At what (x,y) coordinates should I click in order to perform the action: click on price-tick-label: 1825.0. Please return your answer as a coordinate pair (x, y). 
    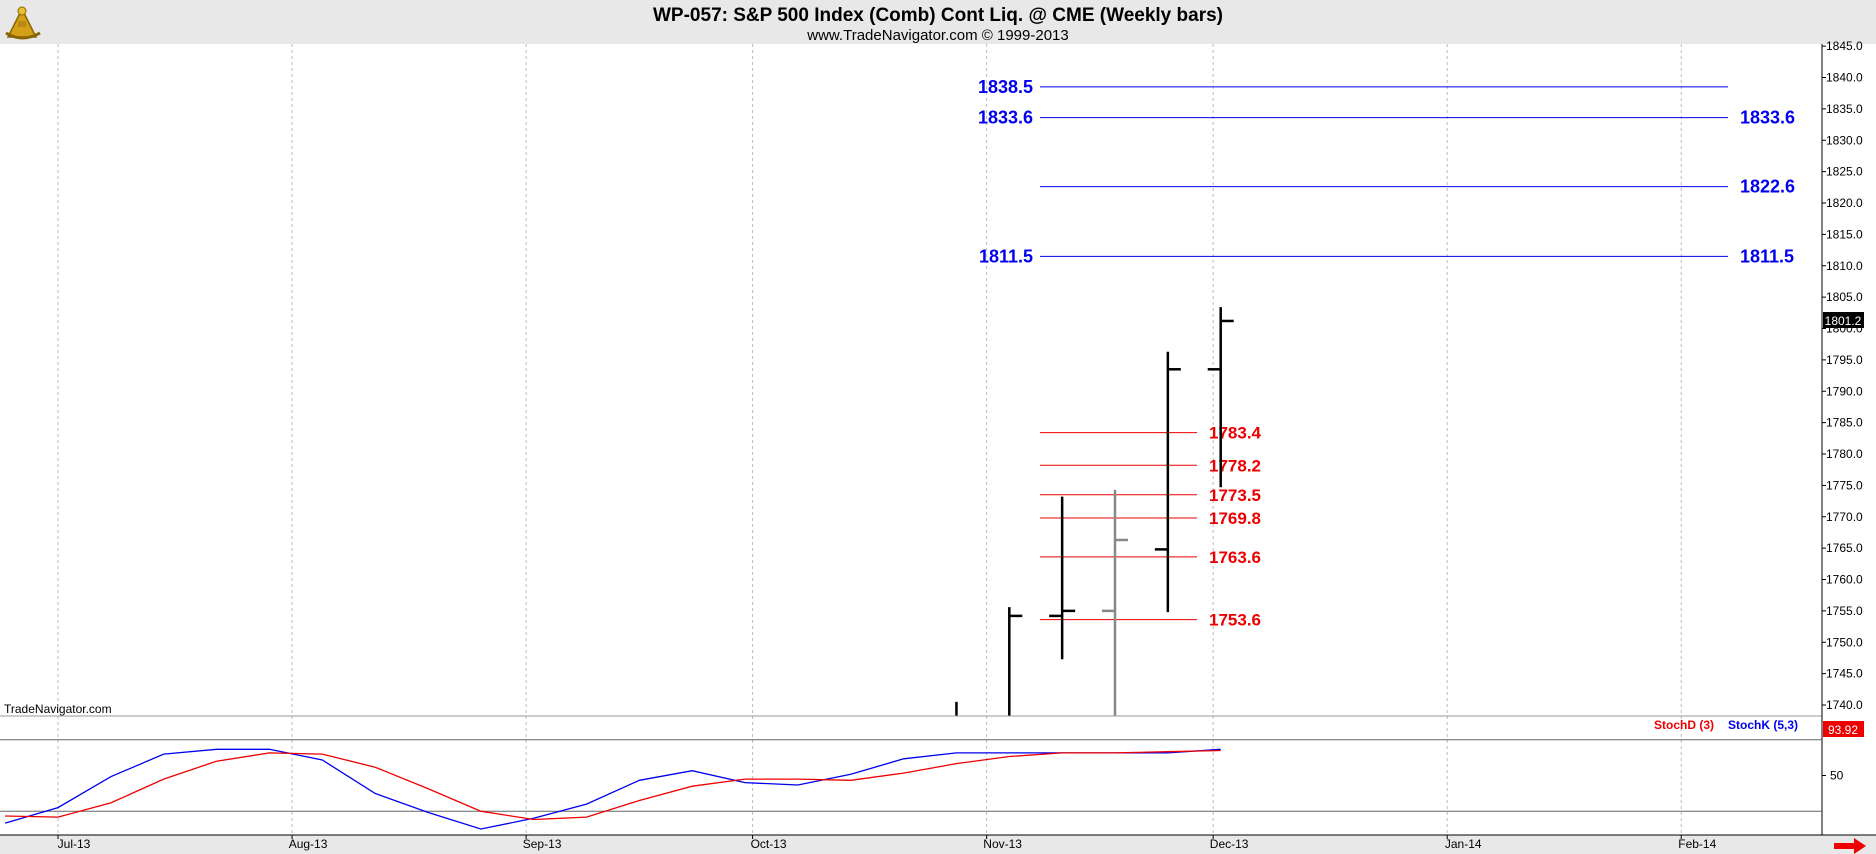
    Looking at the image, I should click on (1844, 172).